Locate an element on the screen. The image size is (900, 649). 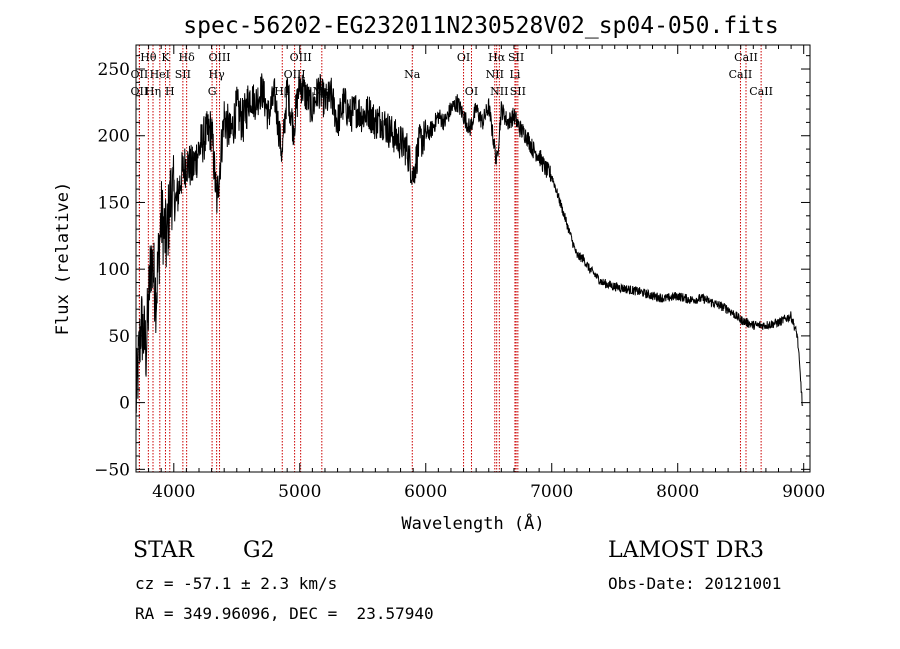
y-tick-label: 0 is located at coordinates (124, 404).